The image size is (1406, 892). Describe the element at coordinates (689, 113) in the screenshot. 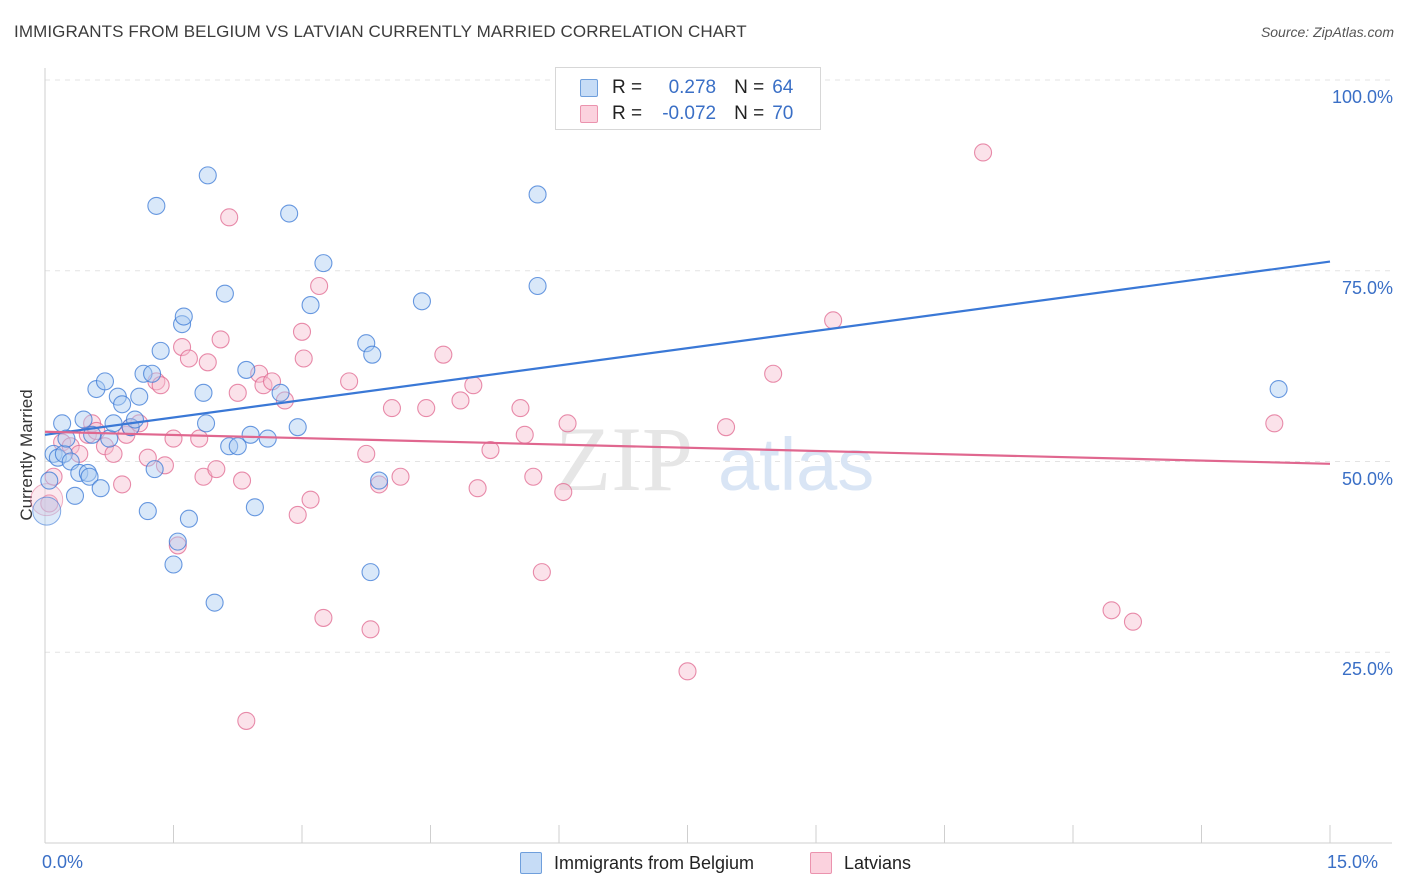

I see `legend-r-value: -0.072` at that location.